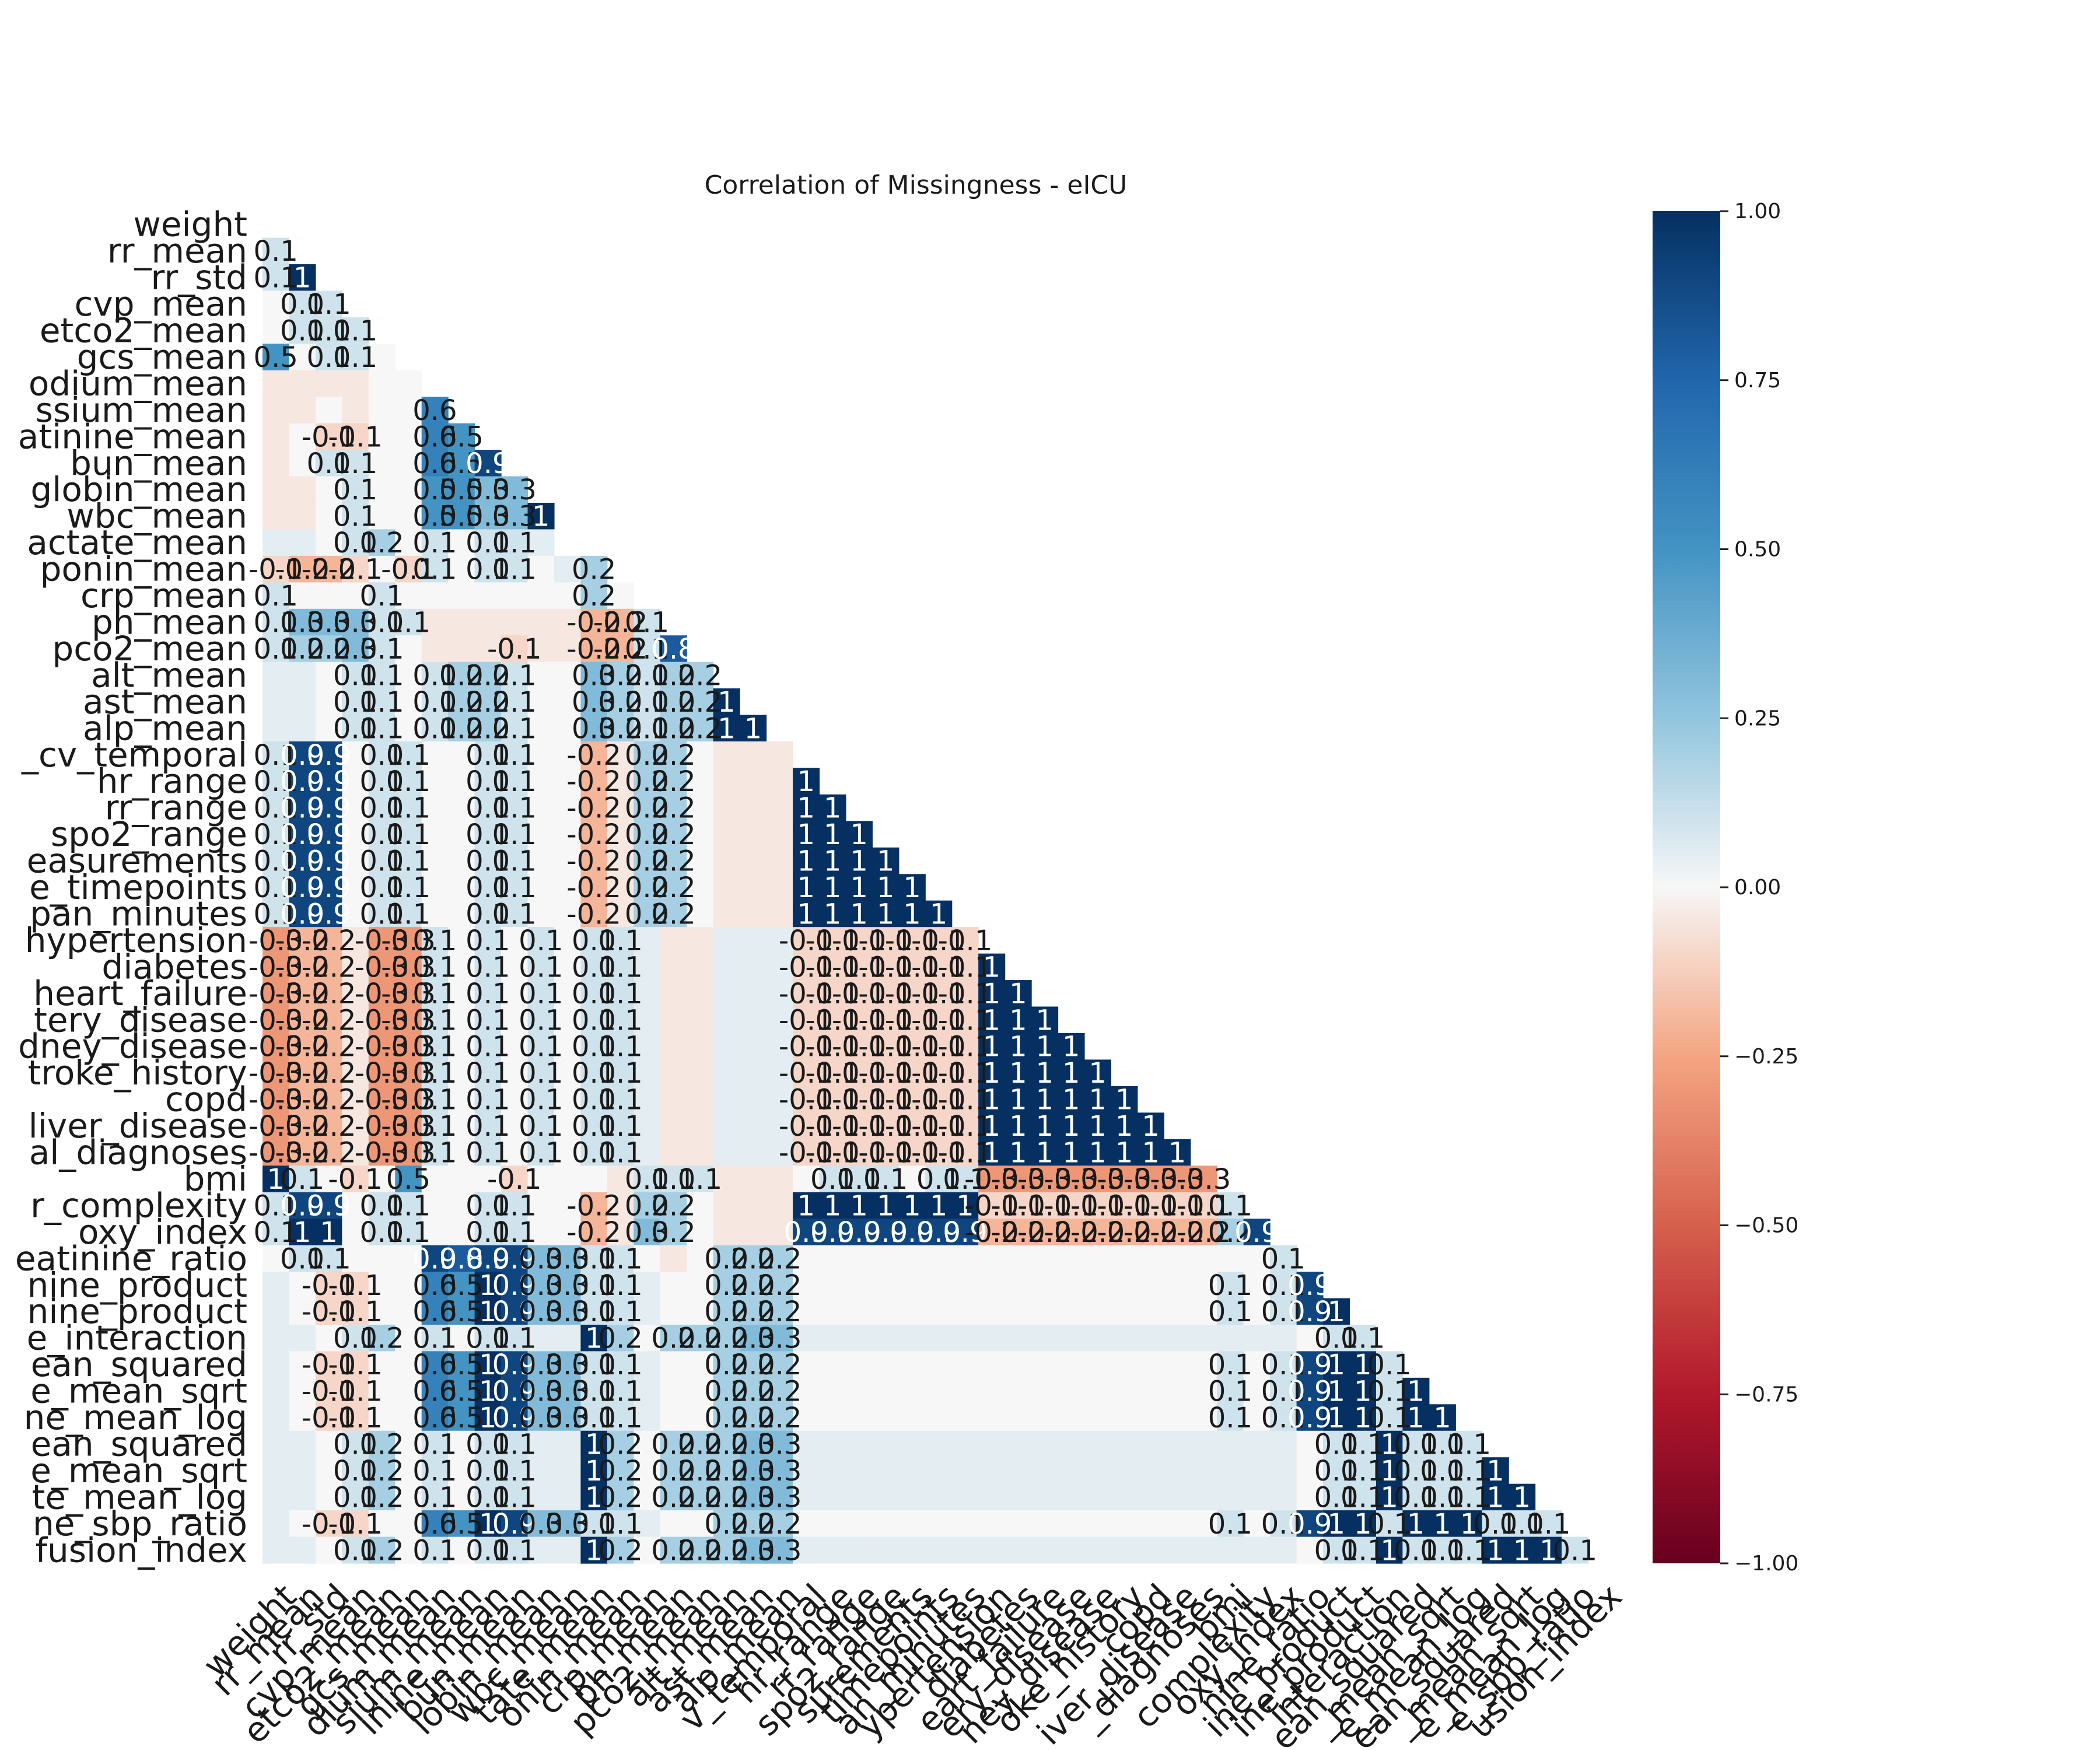 This screenshot has width=2100, height=1750. What do you see at coordinates (1725, 888) in the screenshot?
I see `colorbar: 1.00 0.75 0.50 0.25 0.00 −0.25 −0.50 −0.75 −1.00` at bounding box center [1725, 888].